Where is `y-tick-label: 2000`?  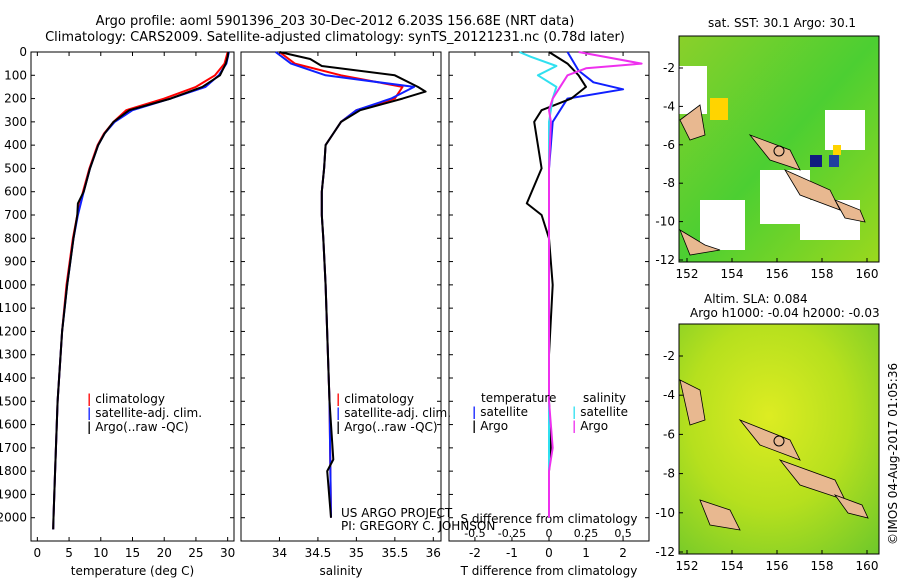
y-tick-label: 2000 is located at coordinates (13, 518).